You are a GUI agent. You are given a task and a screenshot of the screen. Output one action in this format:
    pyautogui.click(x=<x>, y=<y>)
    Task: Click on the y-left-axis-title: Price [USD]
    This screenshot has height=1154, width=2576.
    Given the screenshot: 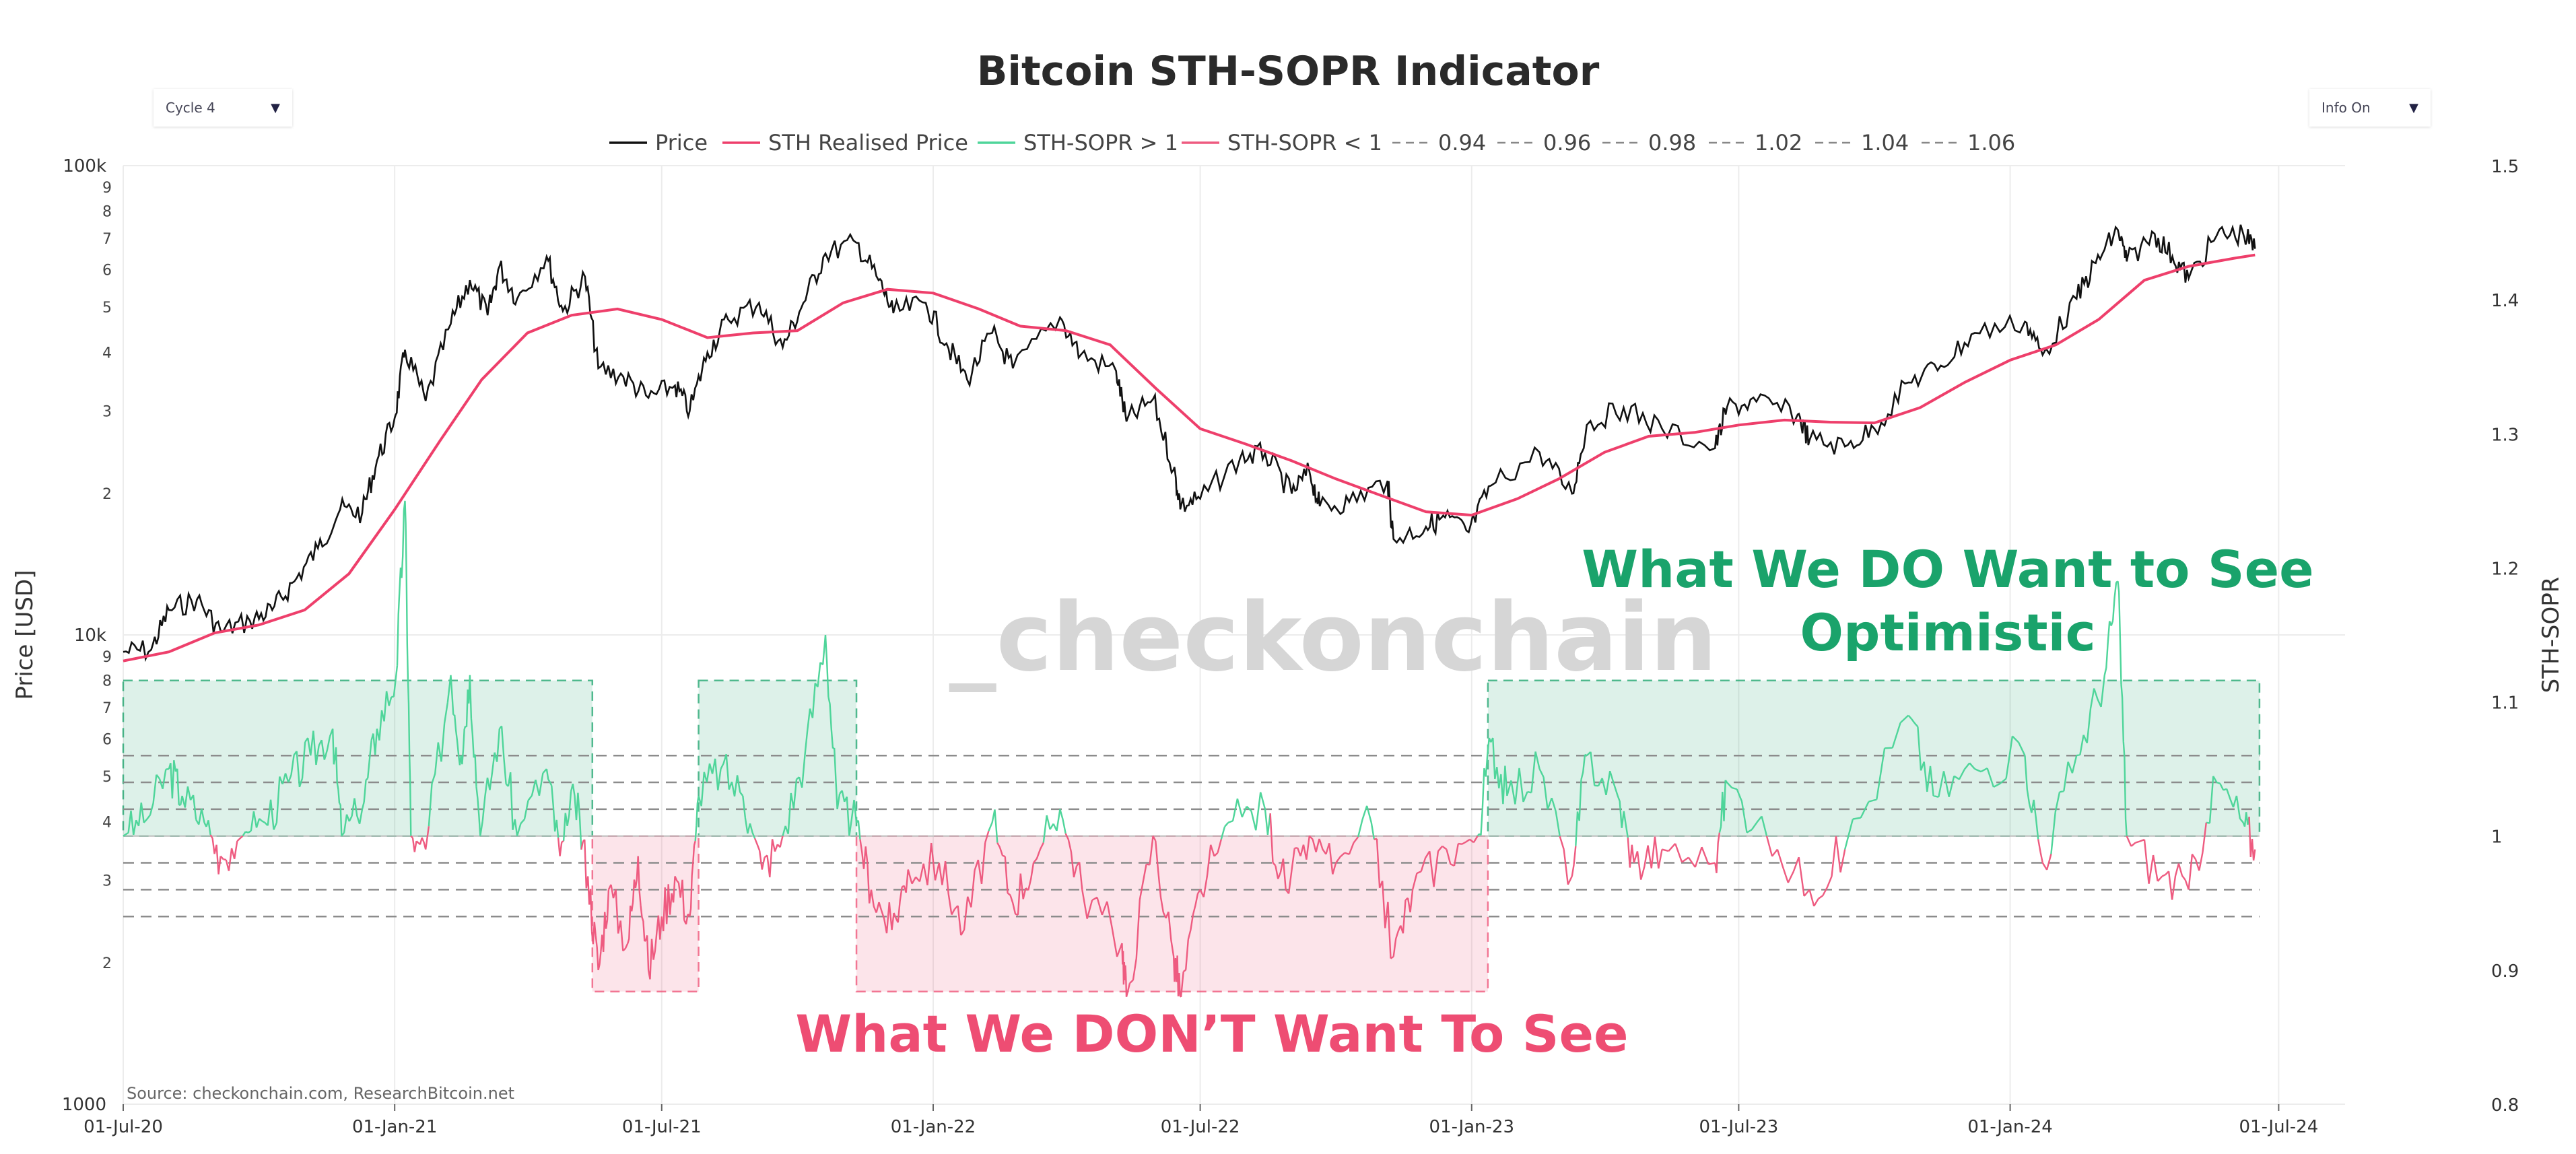 What is the action you would take?
    pyautogui.click(x=25, y=635)
    